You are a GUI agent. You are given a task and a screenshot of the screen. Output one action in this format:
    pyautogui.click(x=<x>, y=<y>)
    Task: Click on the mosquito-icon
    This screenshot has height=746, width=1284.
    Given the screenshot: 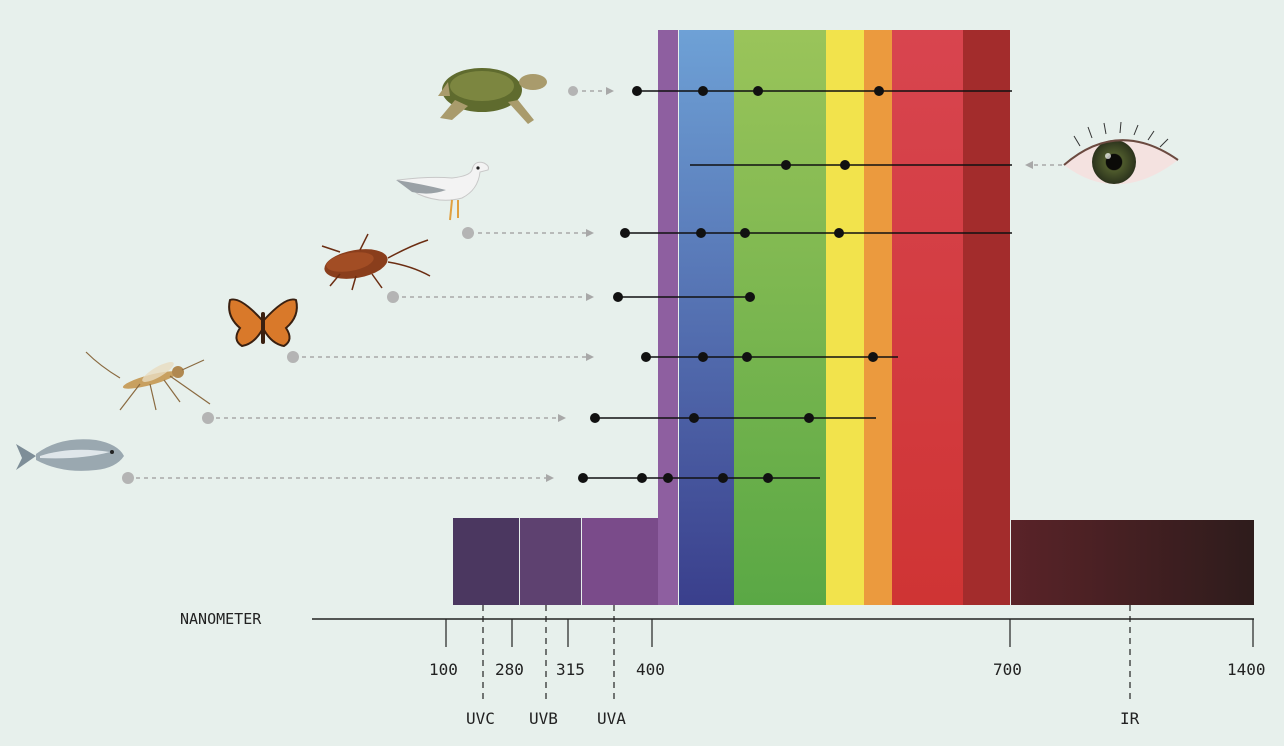 What is the action you would take?
    pyautogui.click(x=148, y=381)
    